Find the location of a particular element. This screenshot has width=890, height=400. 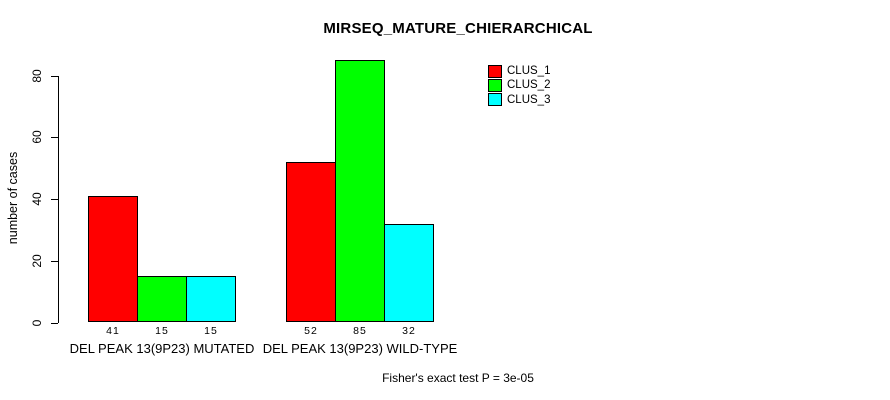

legend-label: CLUS_2 is located at coordinates (529, 85).